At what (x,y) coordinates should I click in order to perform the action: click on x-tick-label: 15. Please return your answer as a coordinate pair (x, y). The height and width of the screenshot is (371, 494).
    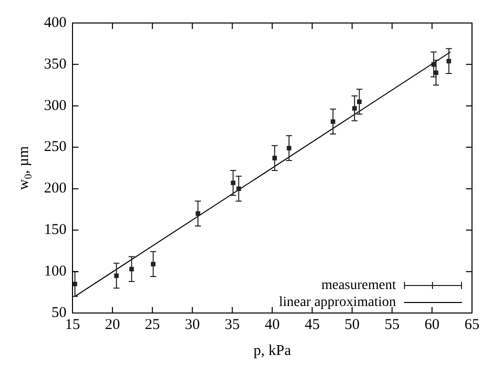
    Looking at the image, I should click on (72, 324).